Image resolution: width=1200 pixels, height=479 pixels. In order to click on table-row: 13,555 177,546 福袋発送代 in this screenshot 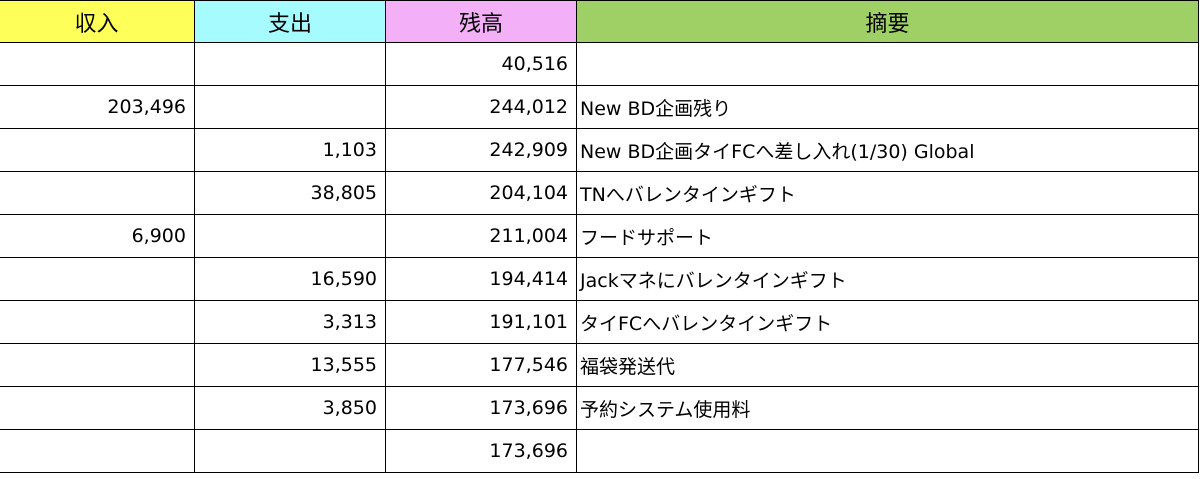, I will do `click(599, 365)`.